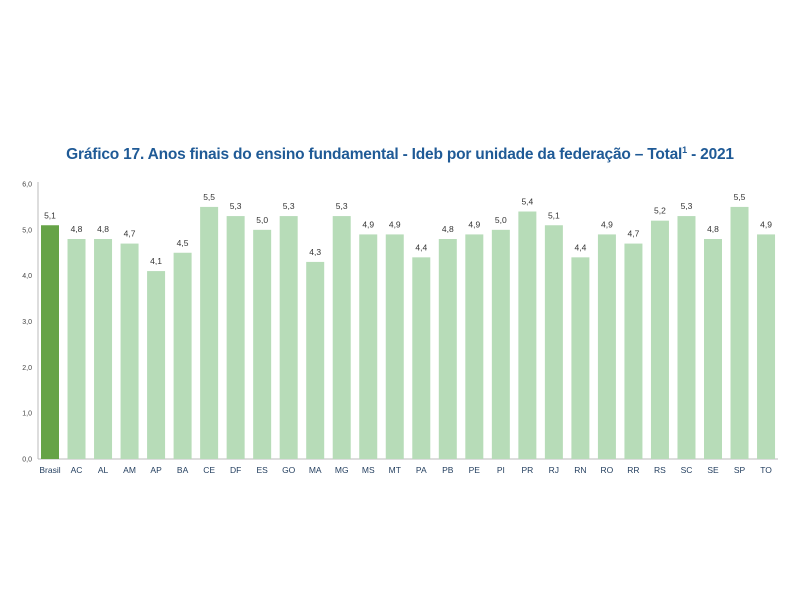 This screenshot has height=600, width=800. What do you see at coordinates (447, 349) in the screenshot?
I see `bar-pb` at bounding box center [447, 349].